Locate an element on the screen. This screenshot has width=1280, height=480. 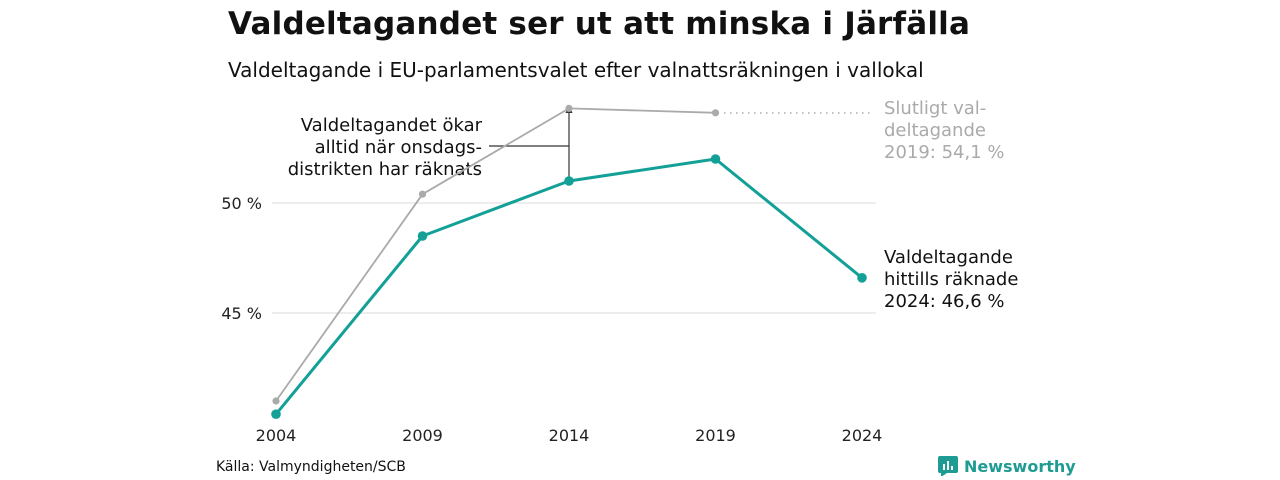
current-label-line-1: Valdeltagande is located at coordinates (948, 257).